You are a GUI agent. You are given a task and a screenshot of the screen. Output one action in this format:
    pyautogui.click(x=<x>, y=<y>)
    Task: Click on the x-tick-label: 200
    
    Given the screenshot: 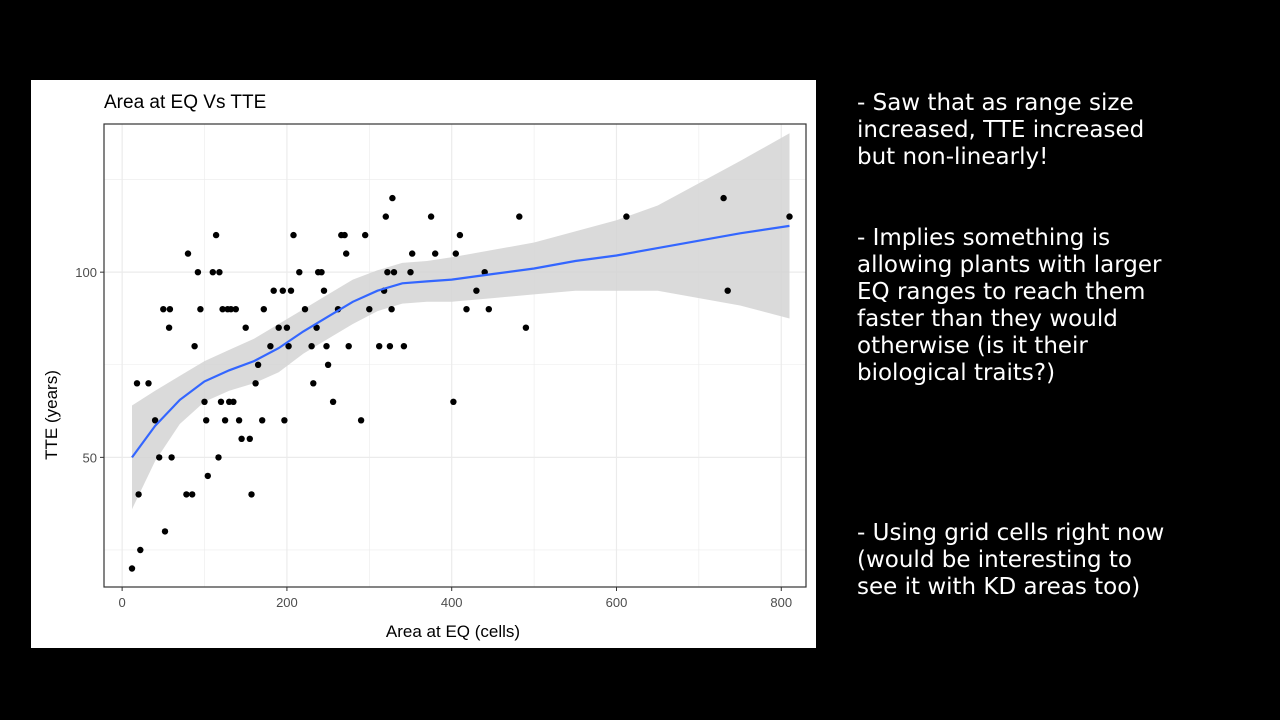 What is the action you would take?
    pyautogui.click(x=287, y=602)
    